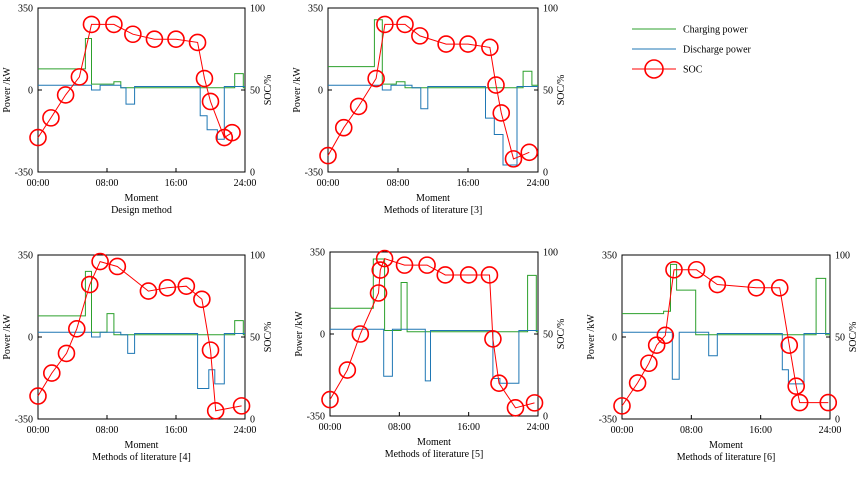 The height and width of the screenshot is (479, 864). Describe the element at coordinates (726, 457) in the screenshot. I see `chart-caption: Methods of literature [6]` at that location.